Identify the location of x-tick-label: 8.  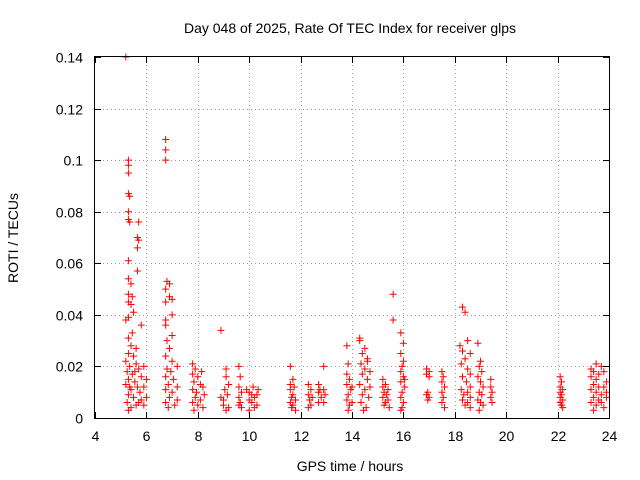
(199, 436).